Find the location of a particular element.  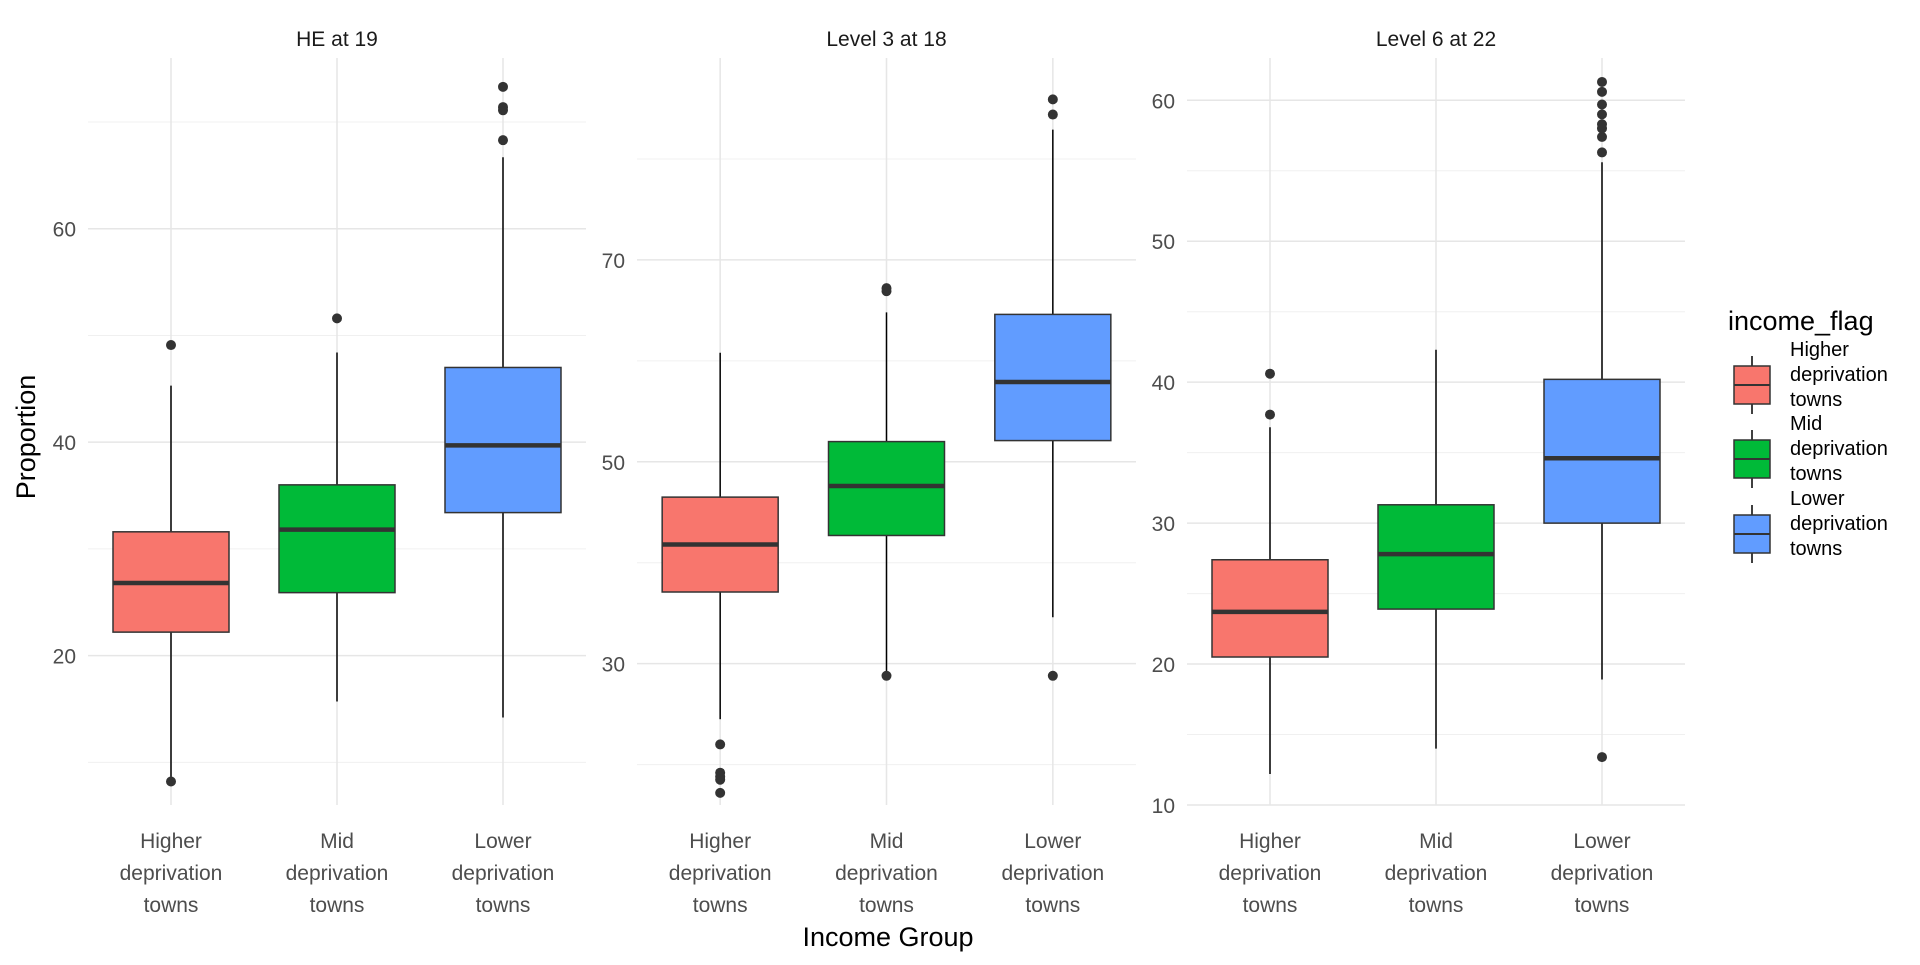

legend-label-line: Mid is located at coordinates (1806, 424).